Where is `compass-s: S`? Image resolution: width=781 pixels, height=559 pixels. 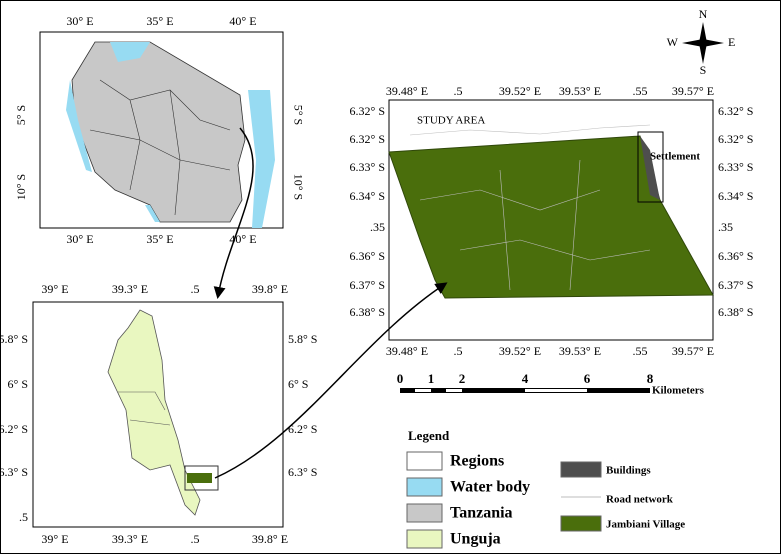
compass-s: S is located at coordinates (703, 70).